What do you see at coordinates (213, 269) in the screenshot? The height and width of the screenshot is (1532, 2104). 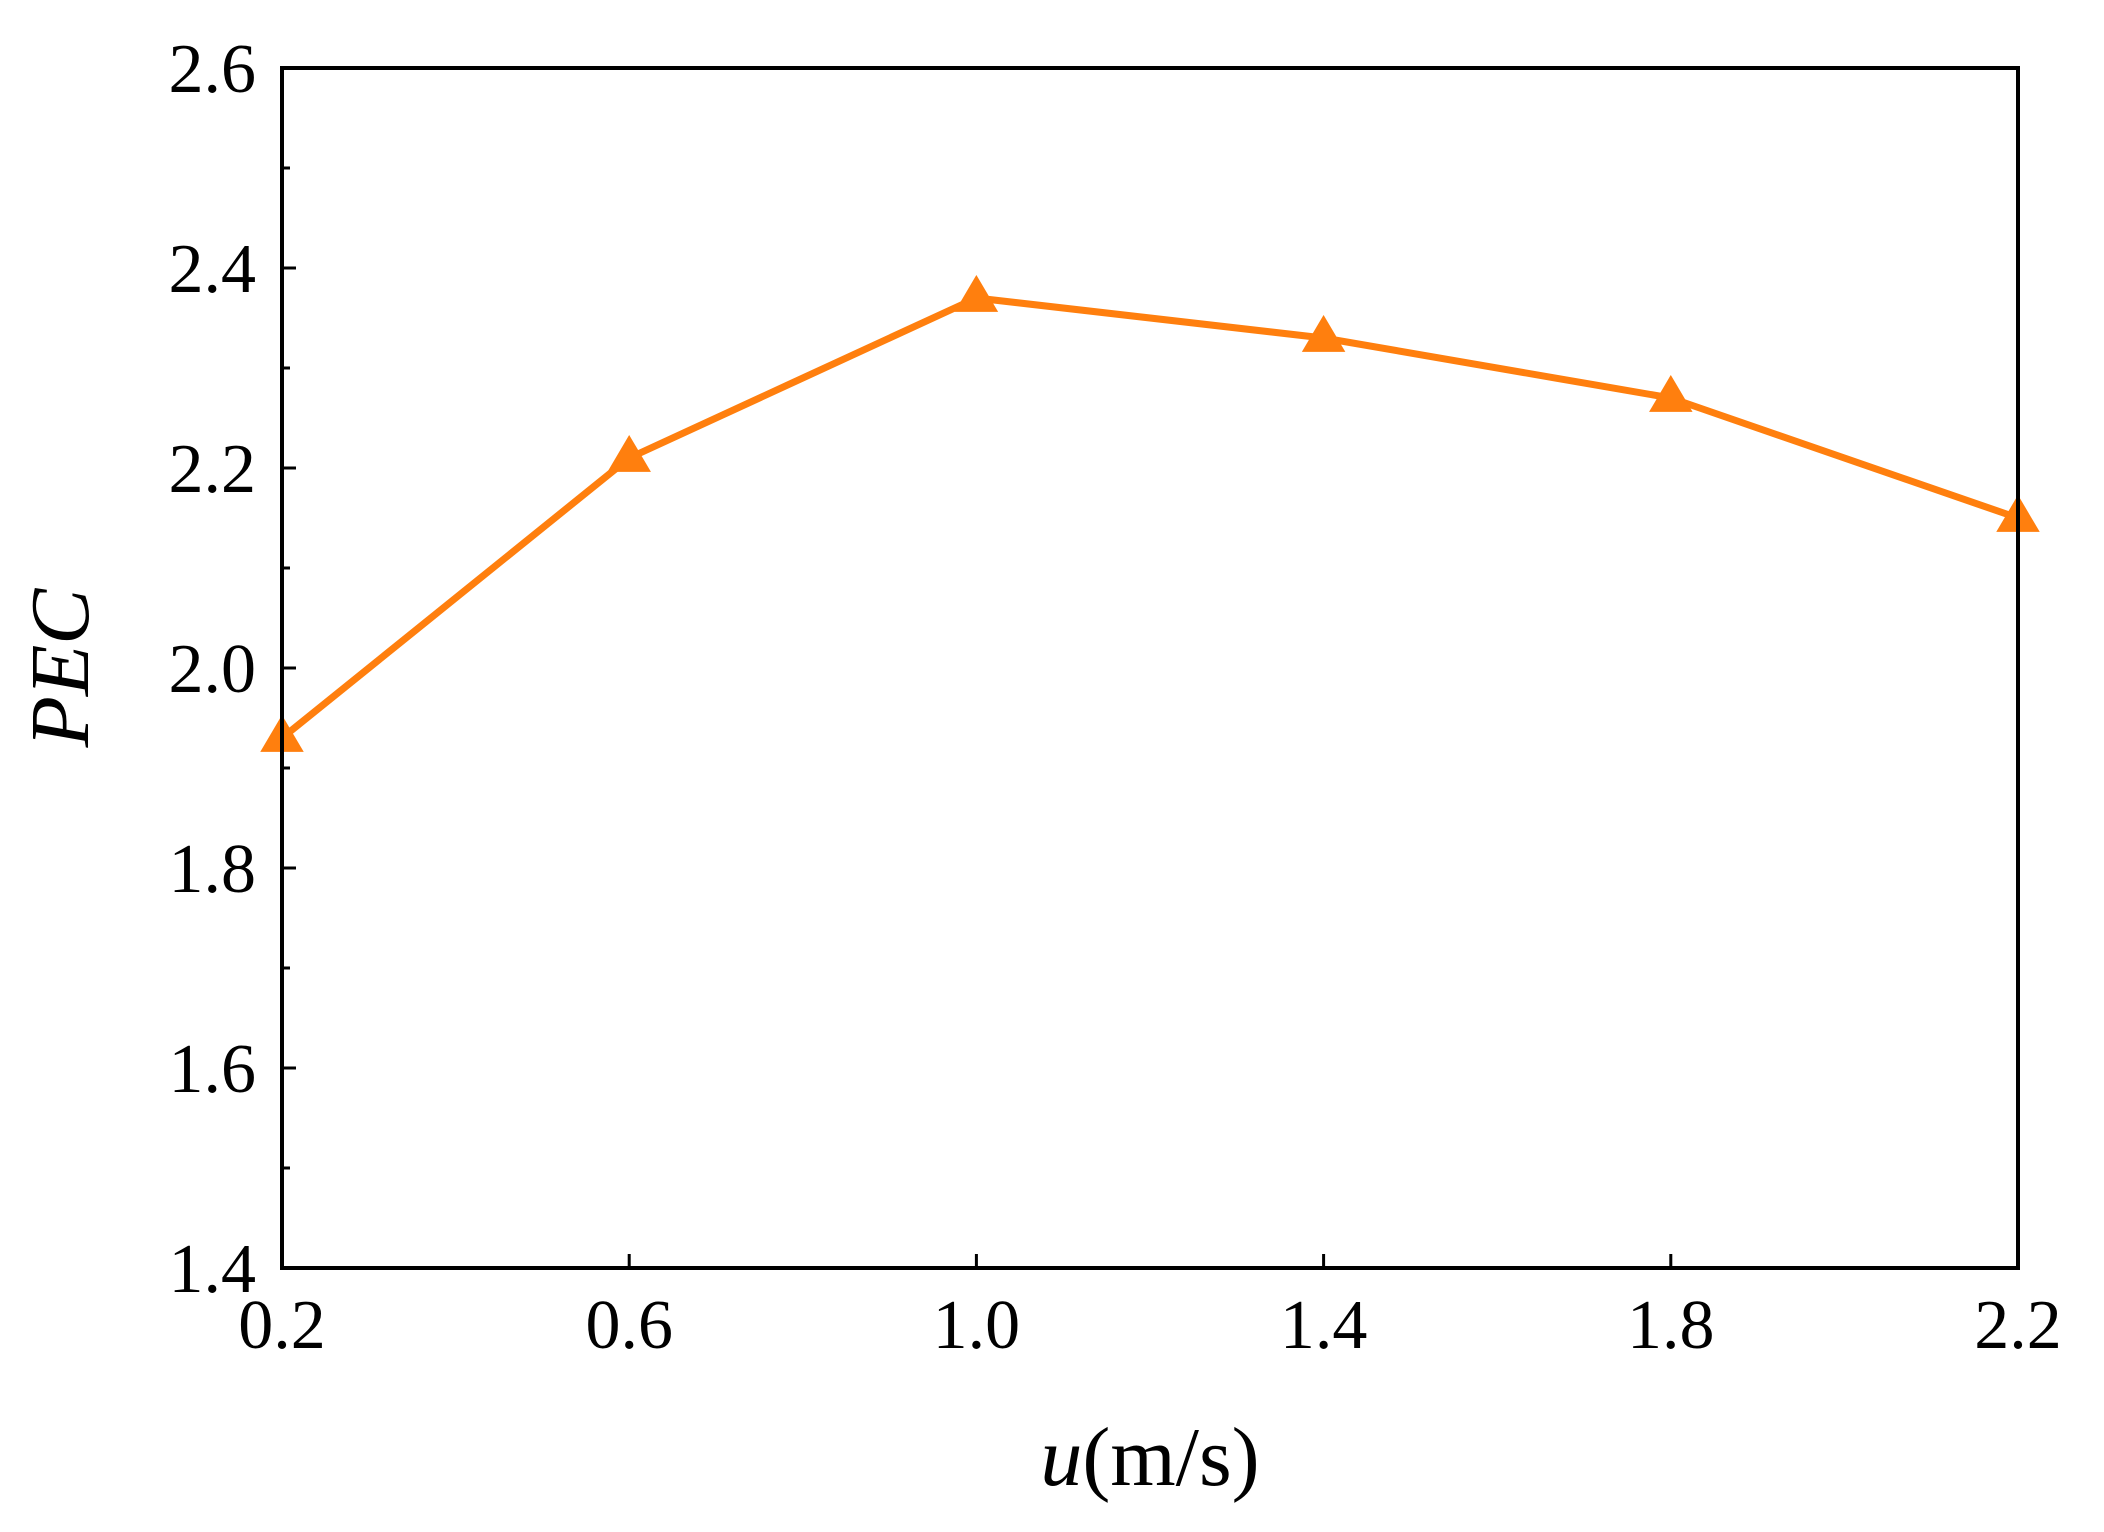 I see `y-tick-label: 2.4` at bounding box center [213, 269].